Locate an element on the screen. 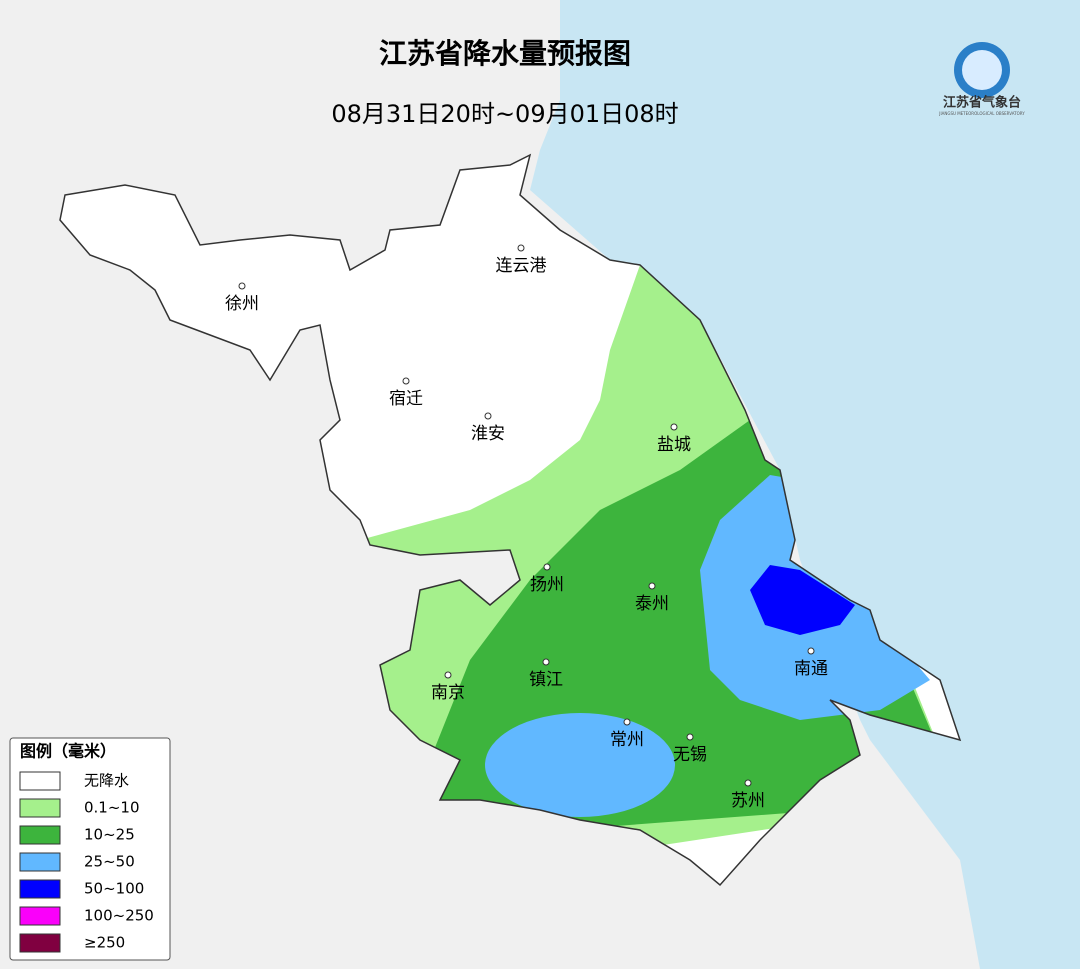  legend-label: ≥250 is located at coordinates (104, 943).